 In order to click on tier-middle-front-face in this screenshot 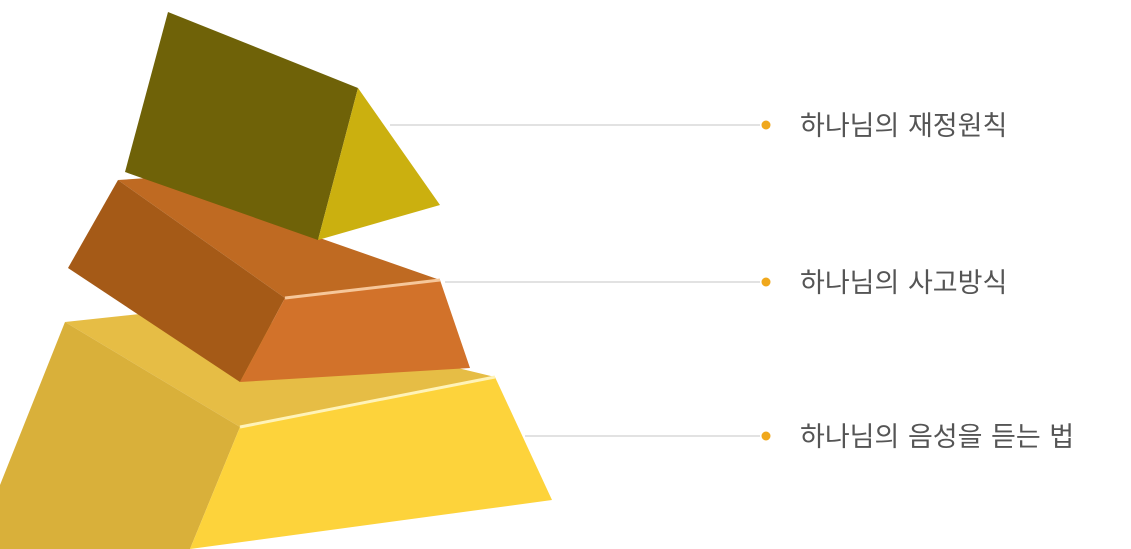, I will do `click(176, 281)`.